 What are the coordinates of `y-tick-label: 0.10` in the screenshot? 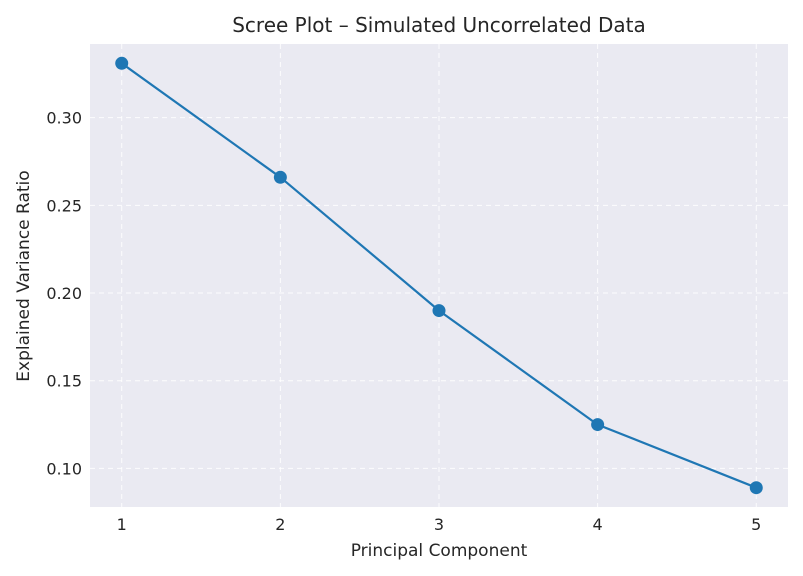 It's located at (64, 468).